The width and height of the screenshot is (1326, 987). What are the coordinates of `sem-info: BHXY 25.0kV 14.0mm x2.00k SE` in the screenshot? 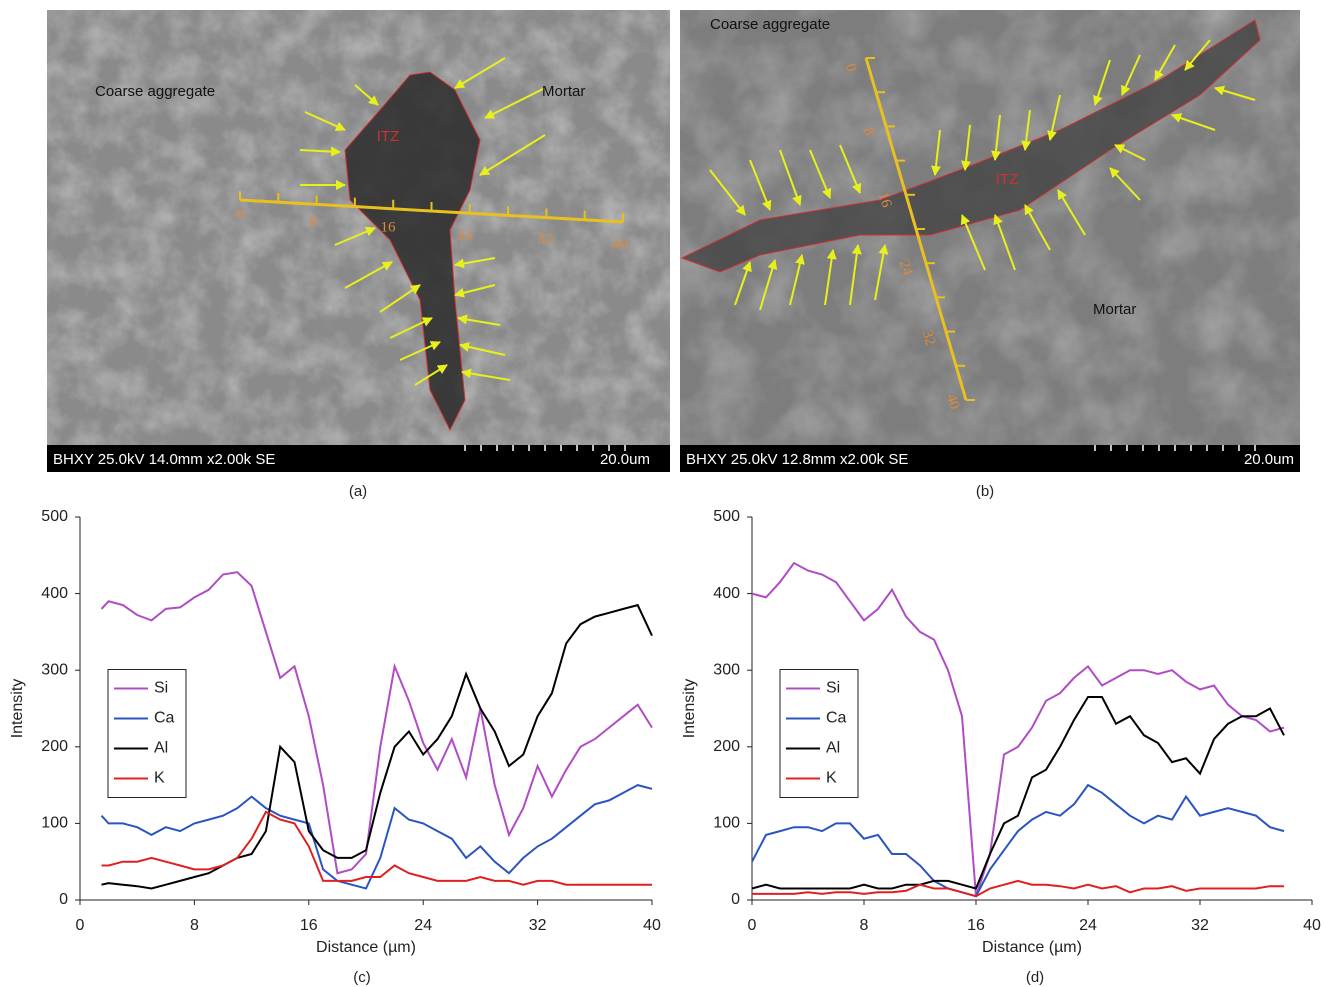 It's located at (164, 459).